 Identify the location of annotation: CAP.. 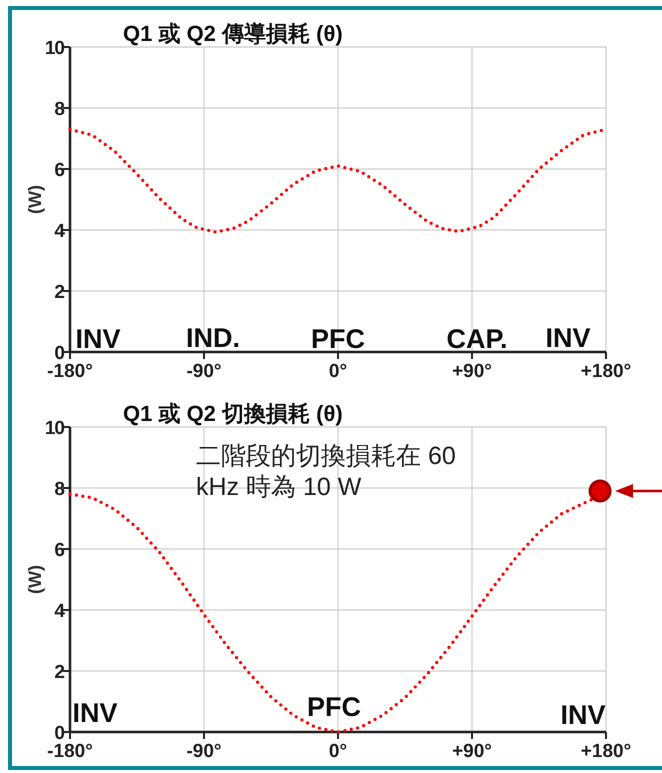
(477, 339).